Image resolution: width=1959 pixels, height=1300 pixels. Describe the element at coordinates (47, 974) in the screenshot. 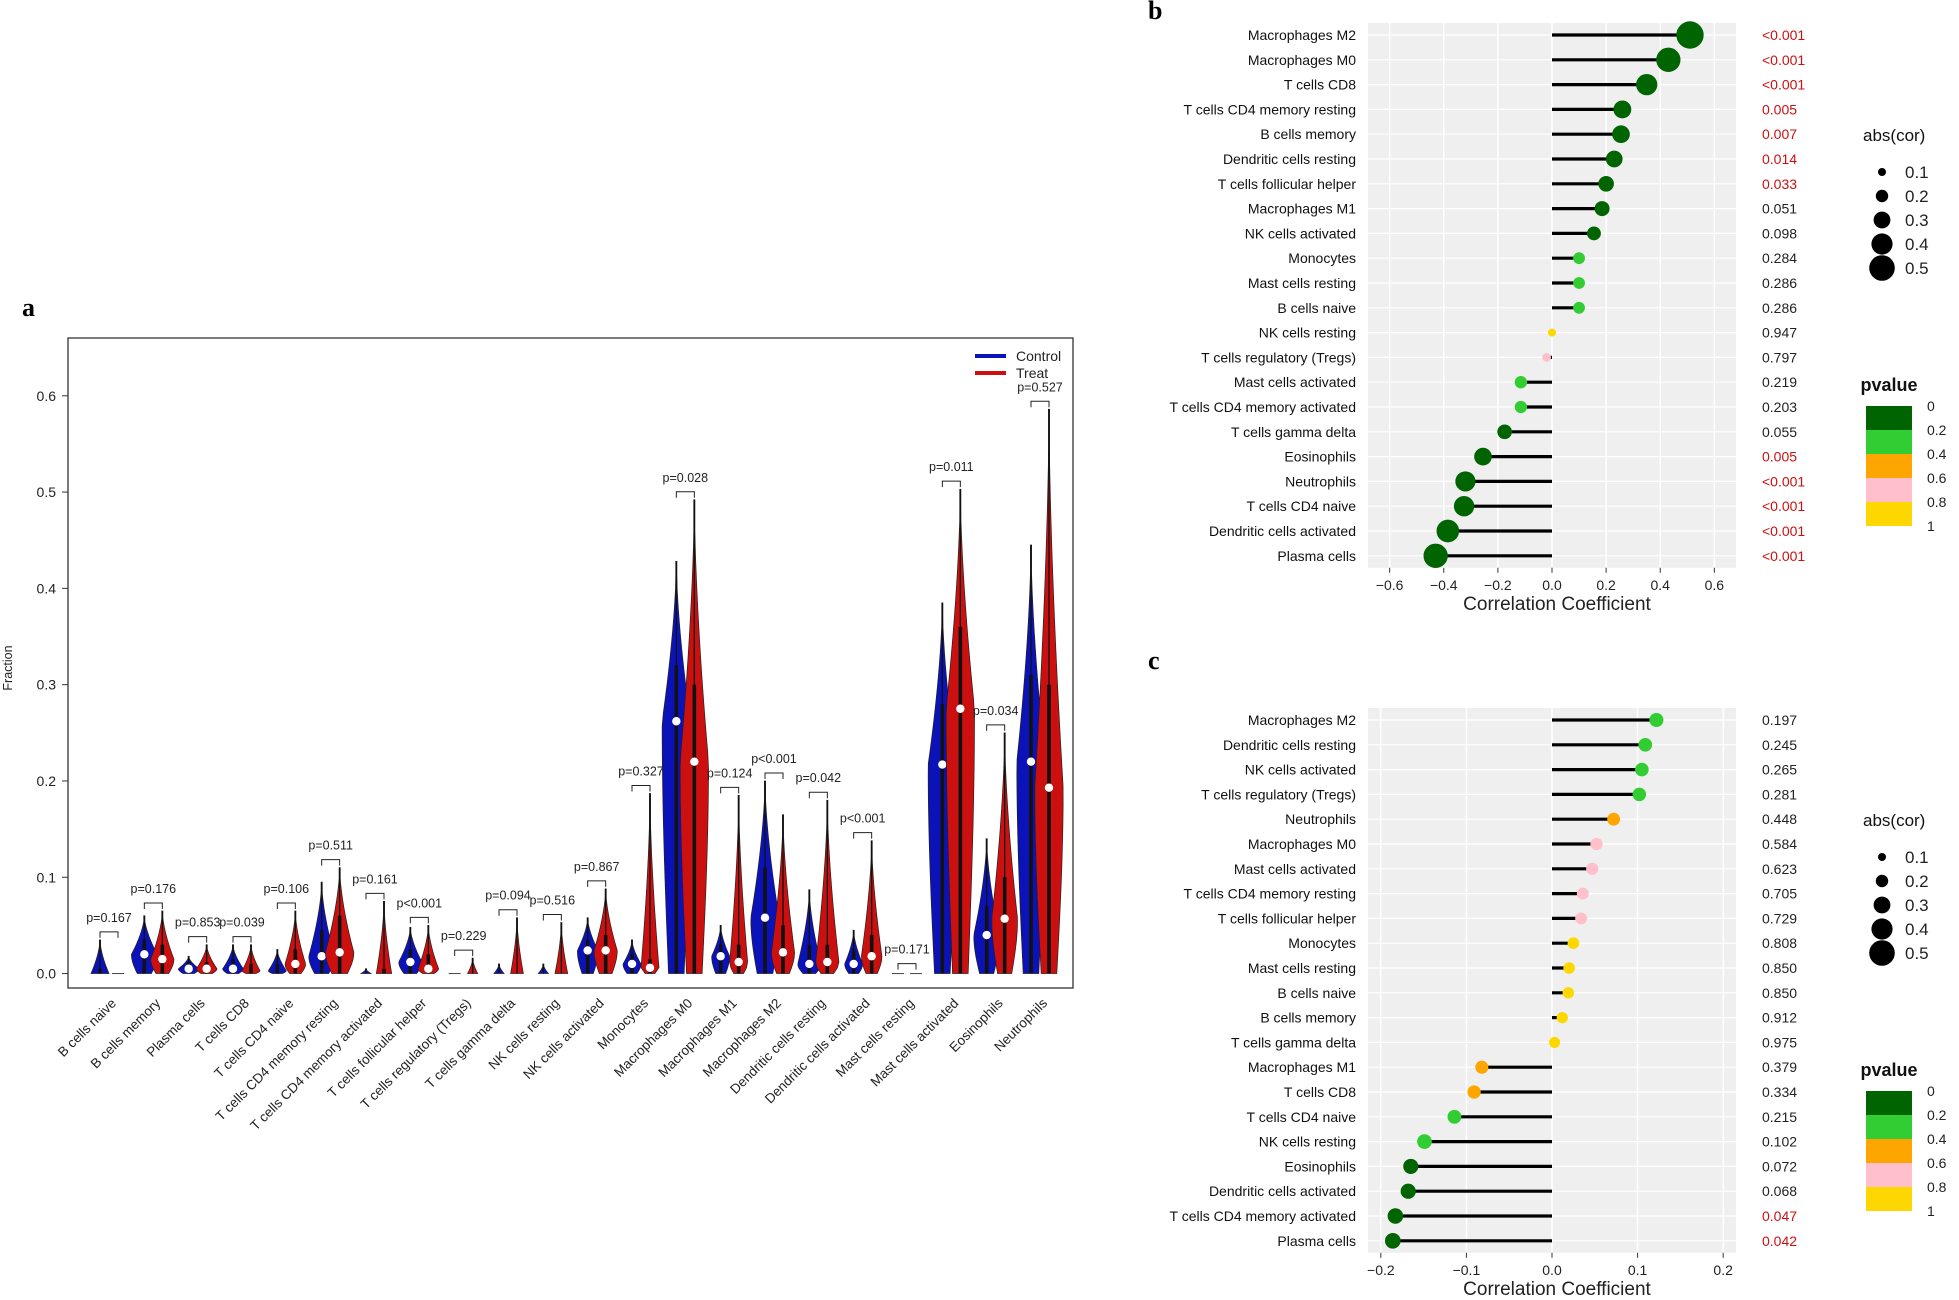

I see `y-tick-label: 0.0` at that location.